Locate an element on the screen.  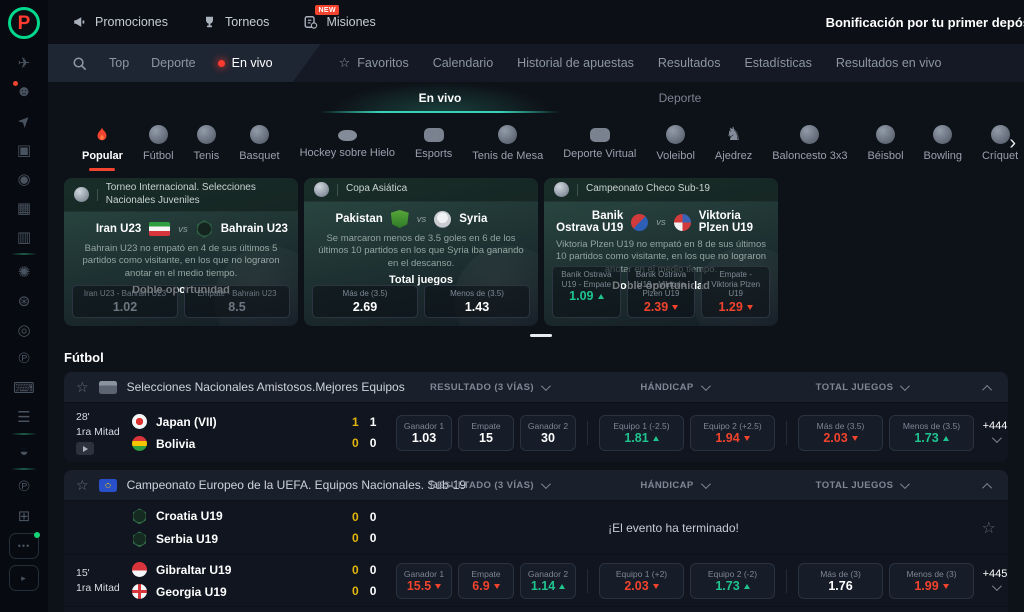
search-icon is located at coordinates (79, 63).